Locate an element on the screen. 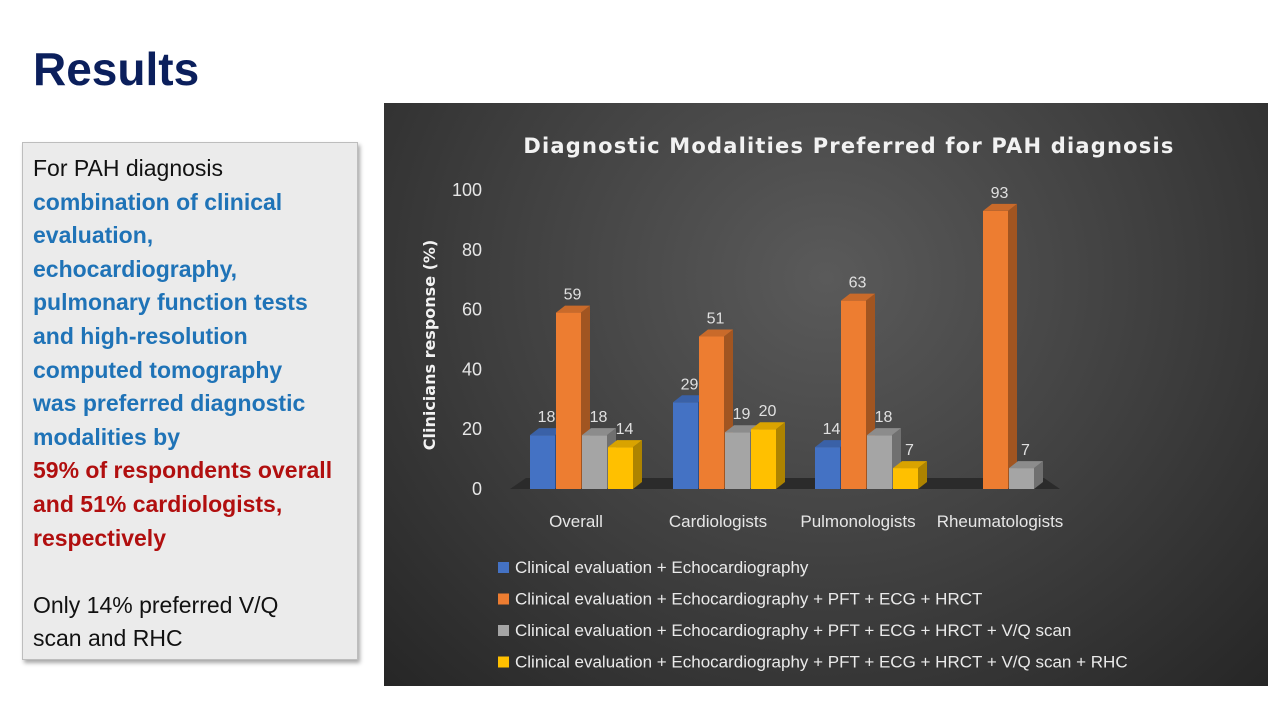 The image size is (1280, 720). y-tick-label: 40 is located at coordinates (472, 369).